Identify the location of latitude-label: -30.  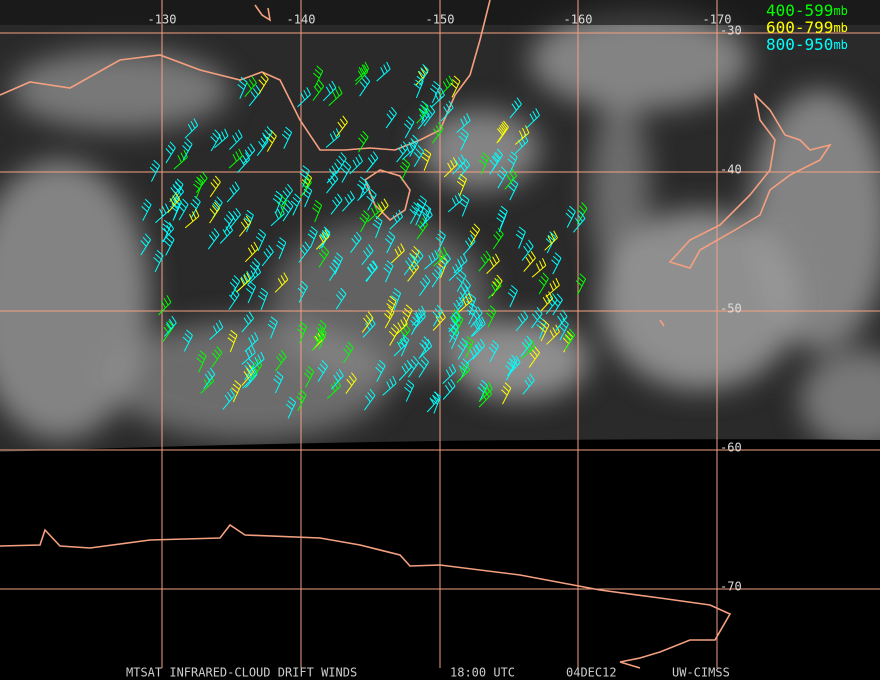
(731, 31).